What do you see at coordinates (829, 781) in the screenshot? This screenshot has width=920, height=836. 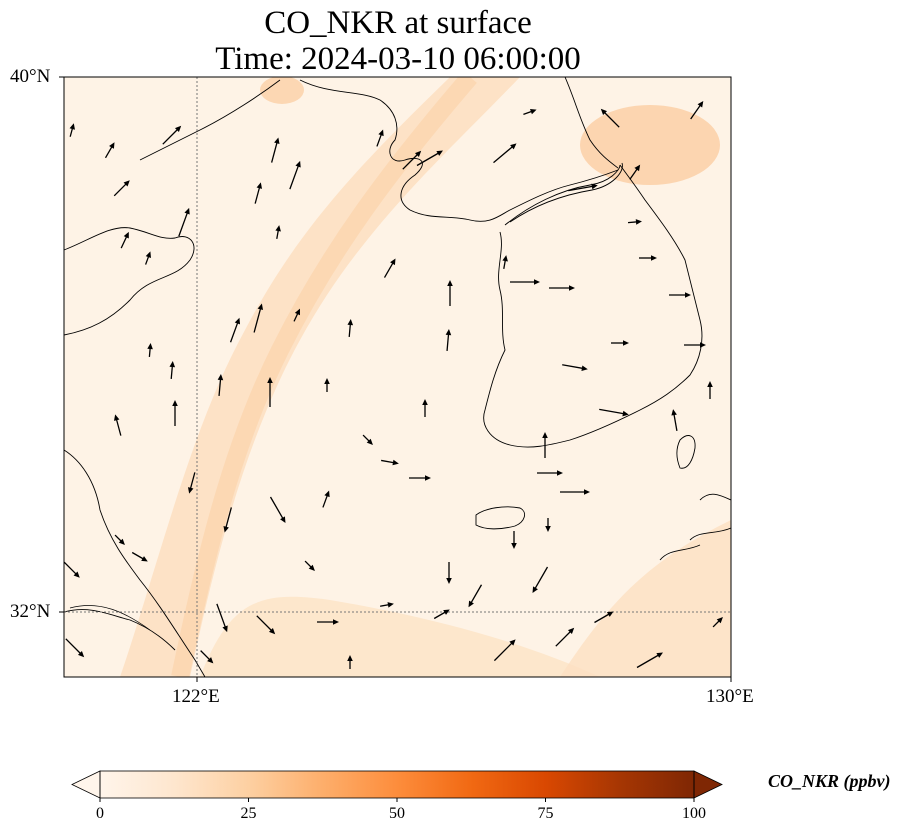 I see `colorbar-label: CO_NKR (ppbv)` at bounding box center [829, 781].